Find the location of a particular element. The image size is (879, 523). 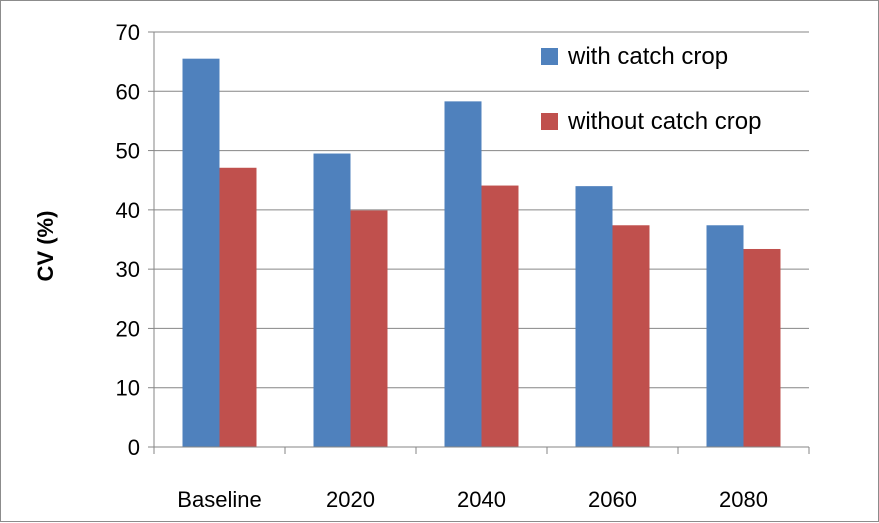

x-tick-label: 2080 is located at coordinates (743, 499).